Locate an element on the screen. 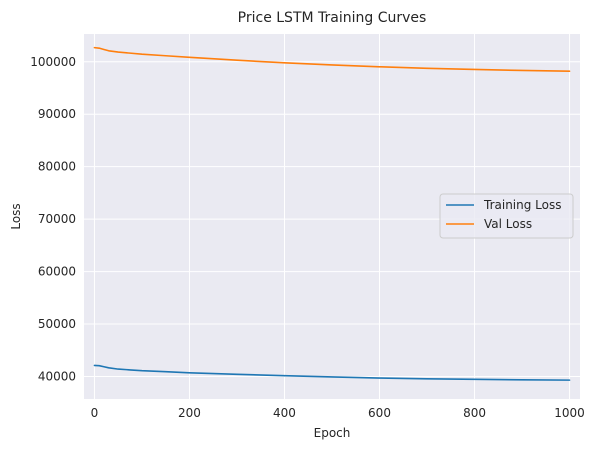 The image size is (589, 449). y-tick-label: 60000 is located at coordinates (57, 272).